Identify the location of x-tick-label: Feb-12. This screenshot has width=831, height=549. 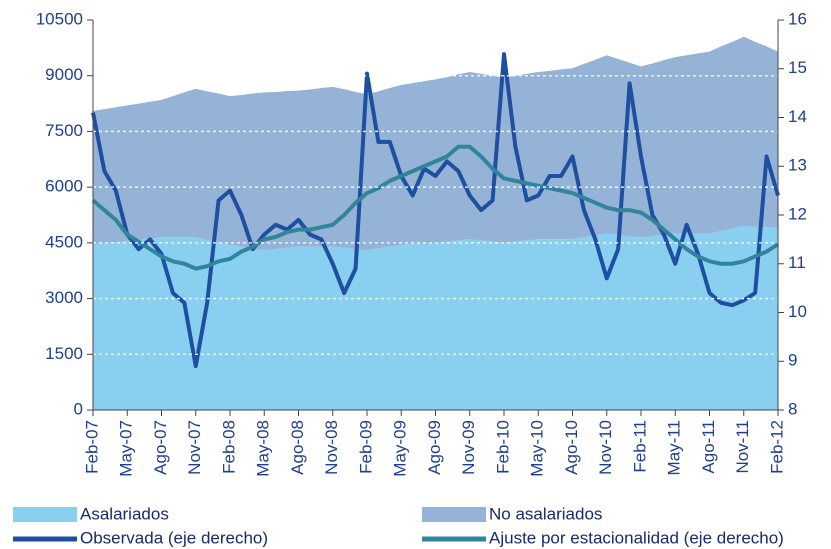
(776, 447).